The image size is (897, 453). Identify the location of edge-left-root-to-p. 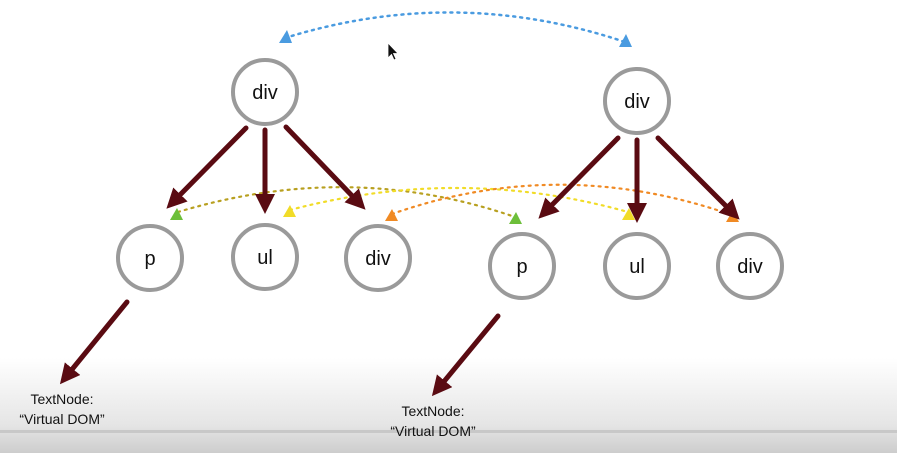
(207, 167).